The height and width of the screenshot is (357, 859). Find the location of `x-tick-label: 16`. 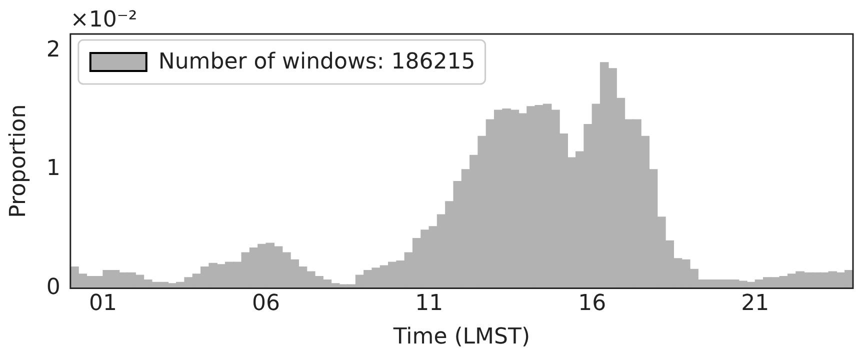

x-tick-label: 16 is located at coordinates (592, 303).